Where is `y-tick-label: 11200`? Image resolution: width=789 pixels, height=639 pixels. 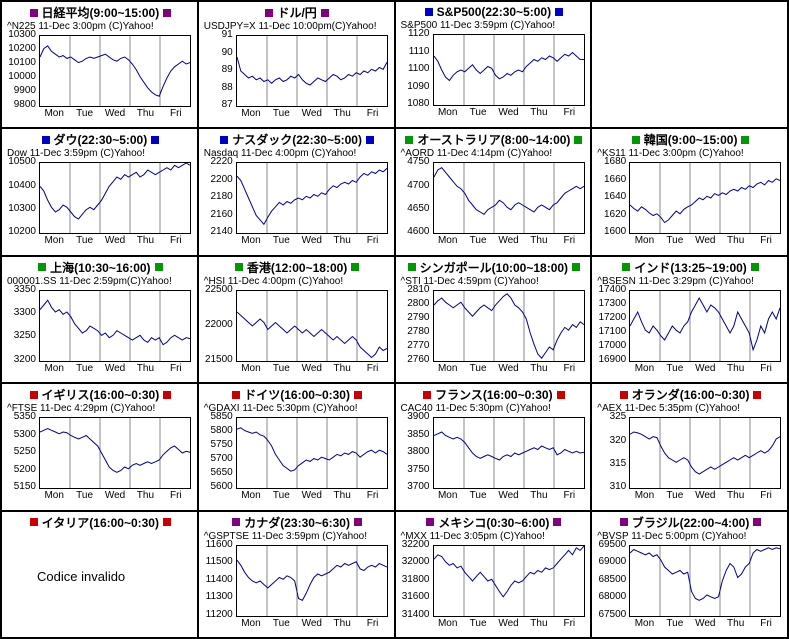
y-tick-label: 11200 is located at coordinates (219, 614).